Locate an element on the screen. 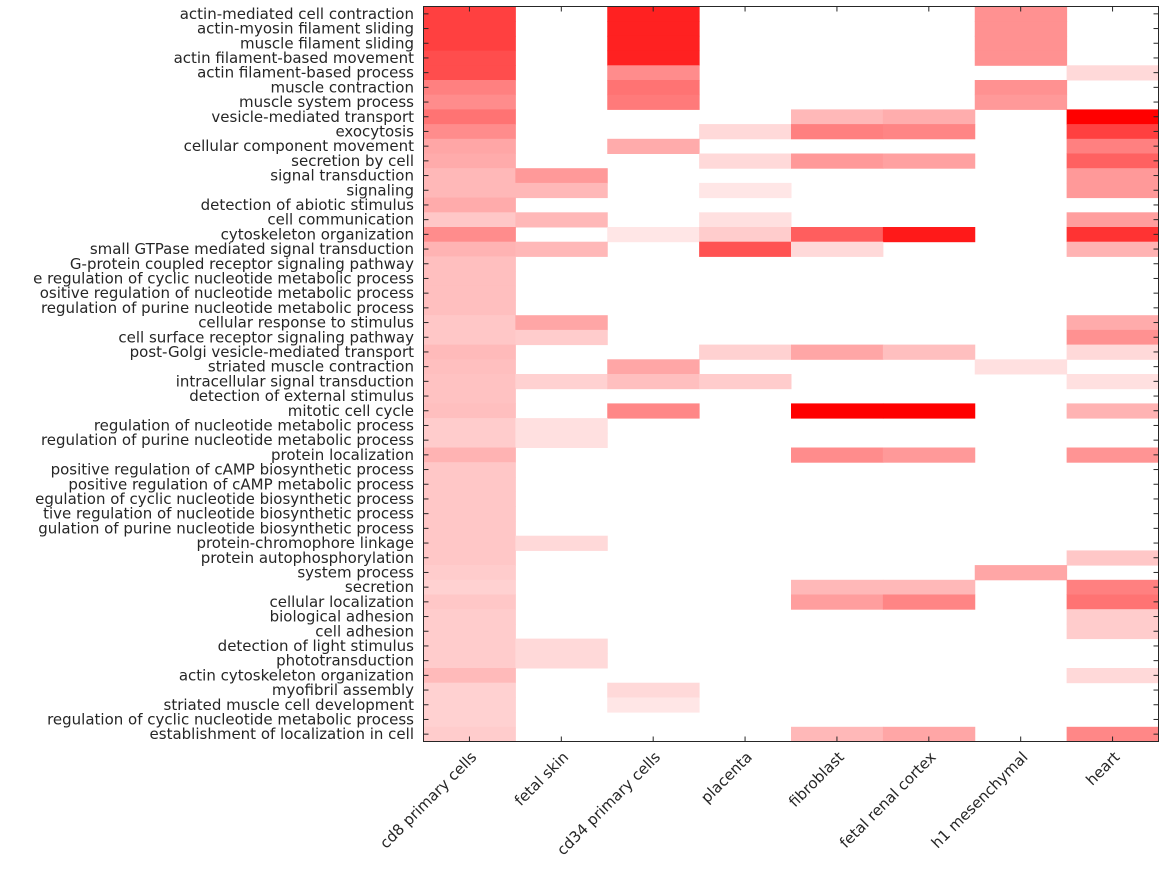 The height and width of the screenshot is (875, 1167). y-tick-label: establishment of localization in cell is located at coordinates (282, 734).